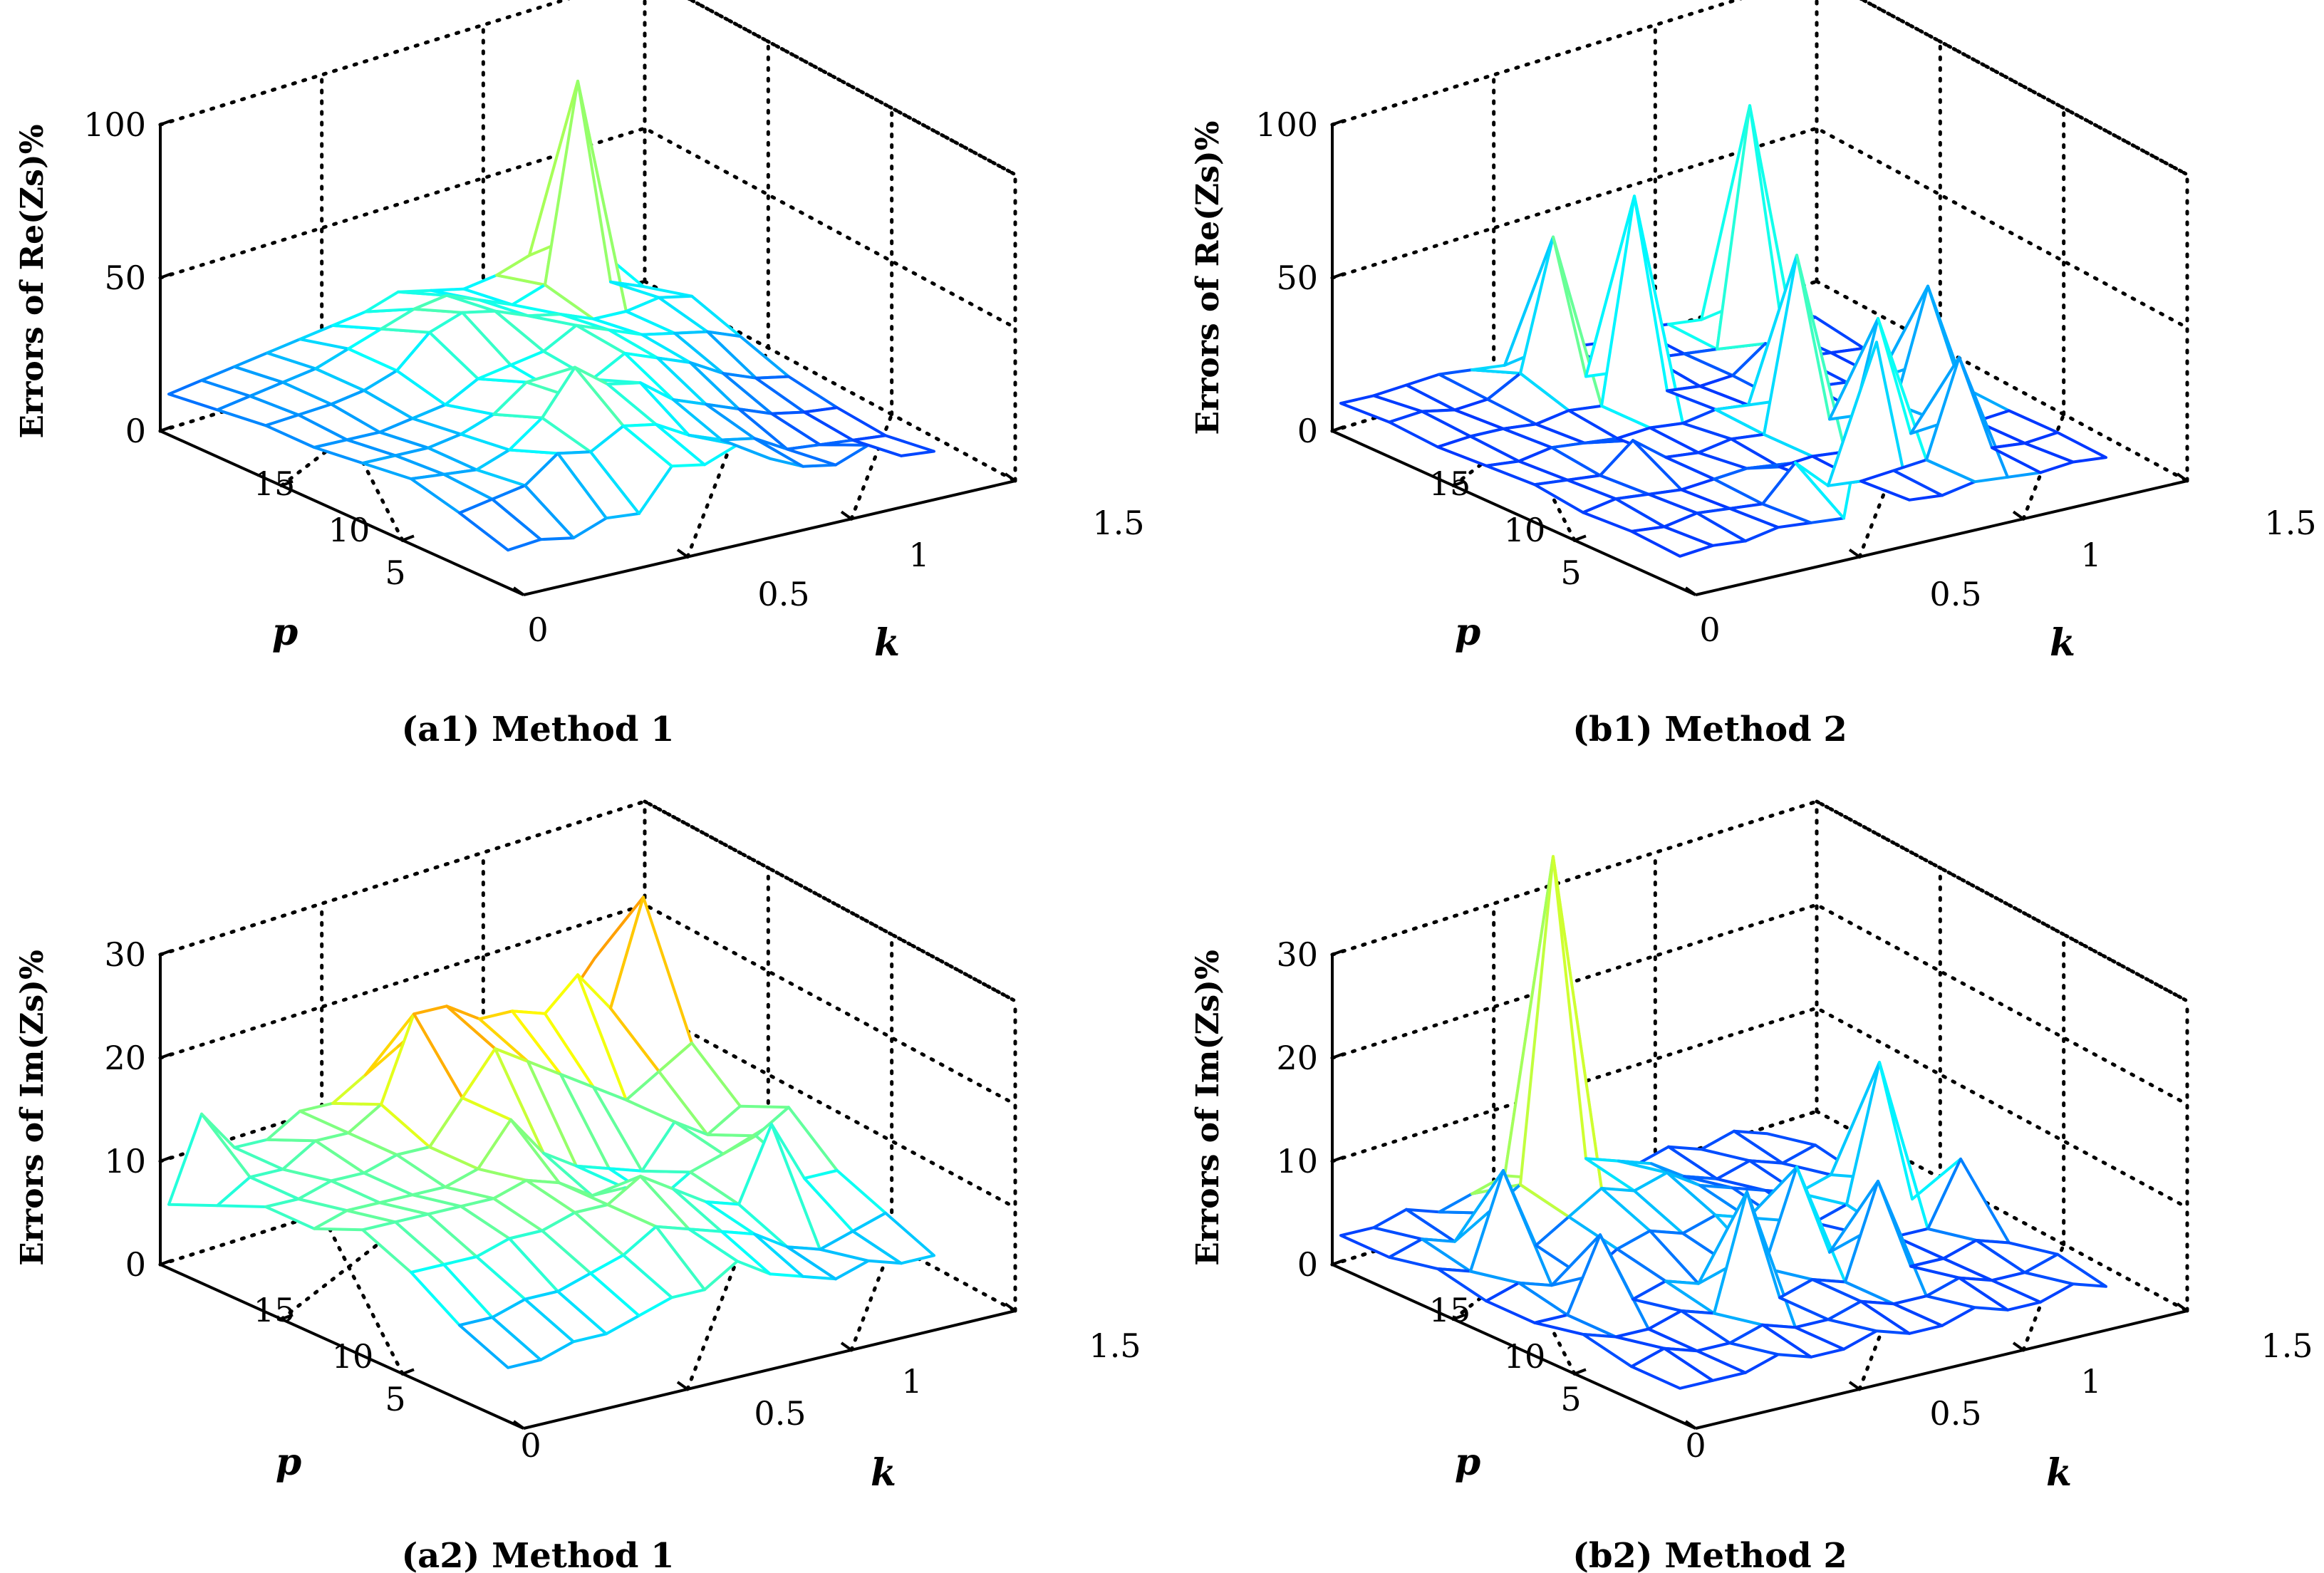  Describe the element at coordinates (911, 1381) in the screenshot. I see `x-tick-label: 1` at that location.